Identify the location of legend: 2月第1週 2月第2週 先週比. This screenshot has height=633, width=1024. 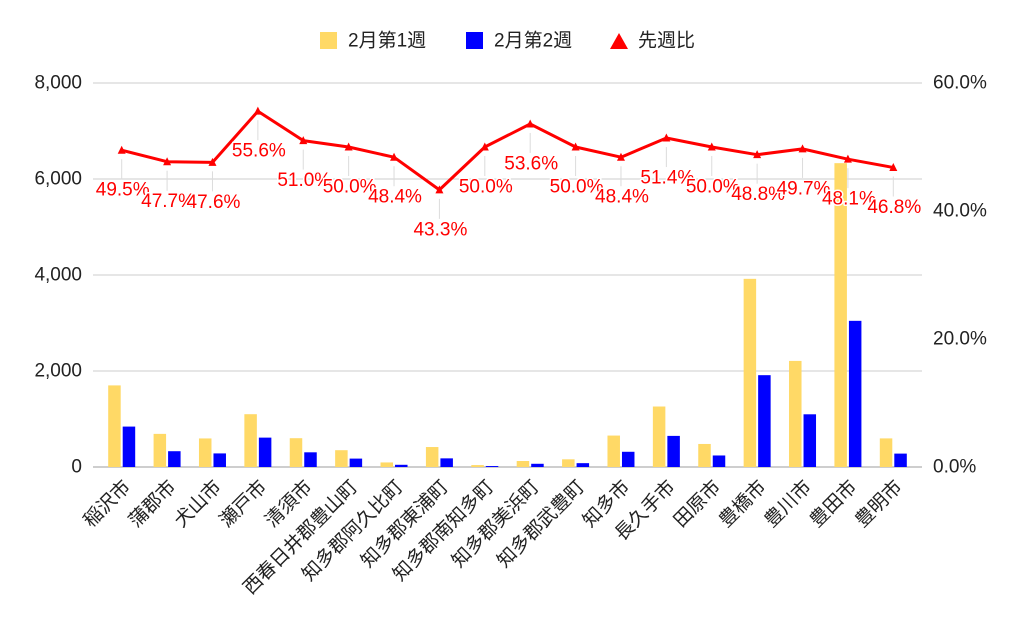
(507, 41).